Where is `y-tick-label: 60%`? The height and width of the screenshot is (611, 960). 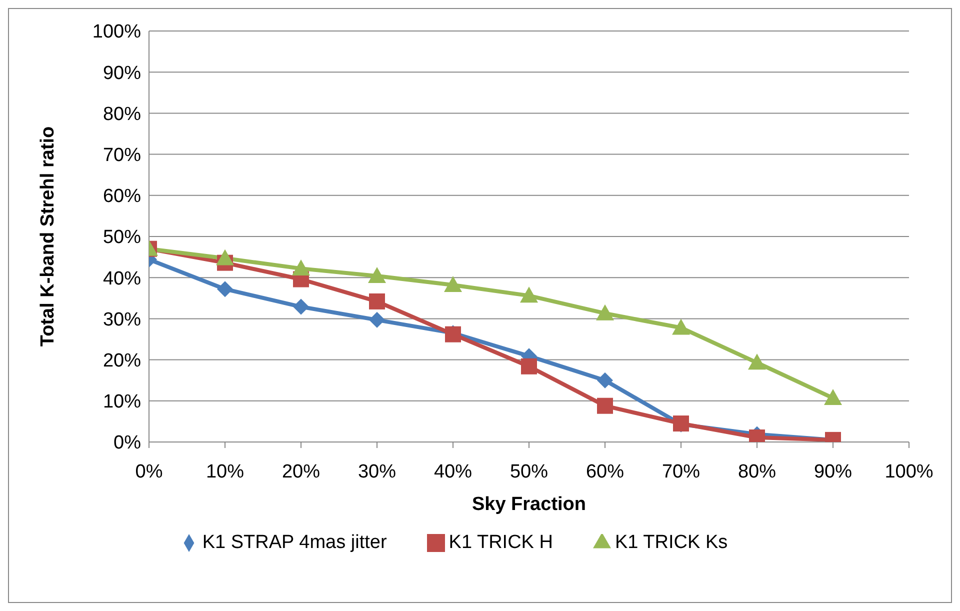
y-tick-label: 60% is located at coordinates (122, 197).